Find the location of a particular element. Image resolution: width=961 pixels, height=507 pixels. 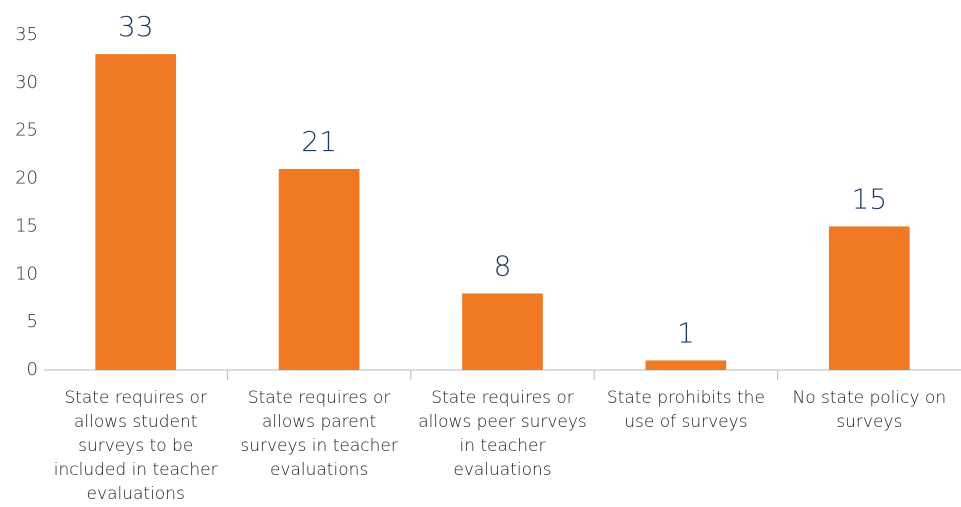

y-tick-label: 35 is located at coordinates (26, 34).